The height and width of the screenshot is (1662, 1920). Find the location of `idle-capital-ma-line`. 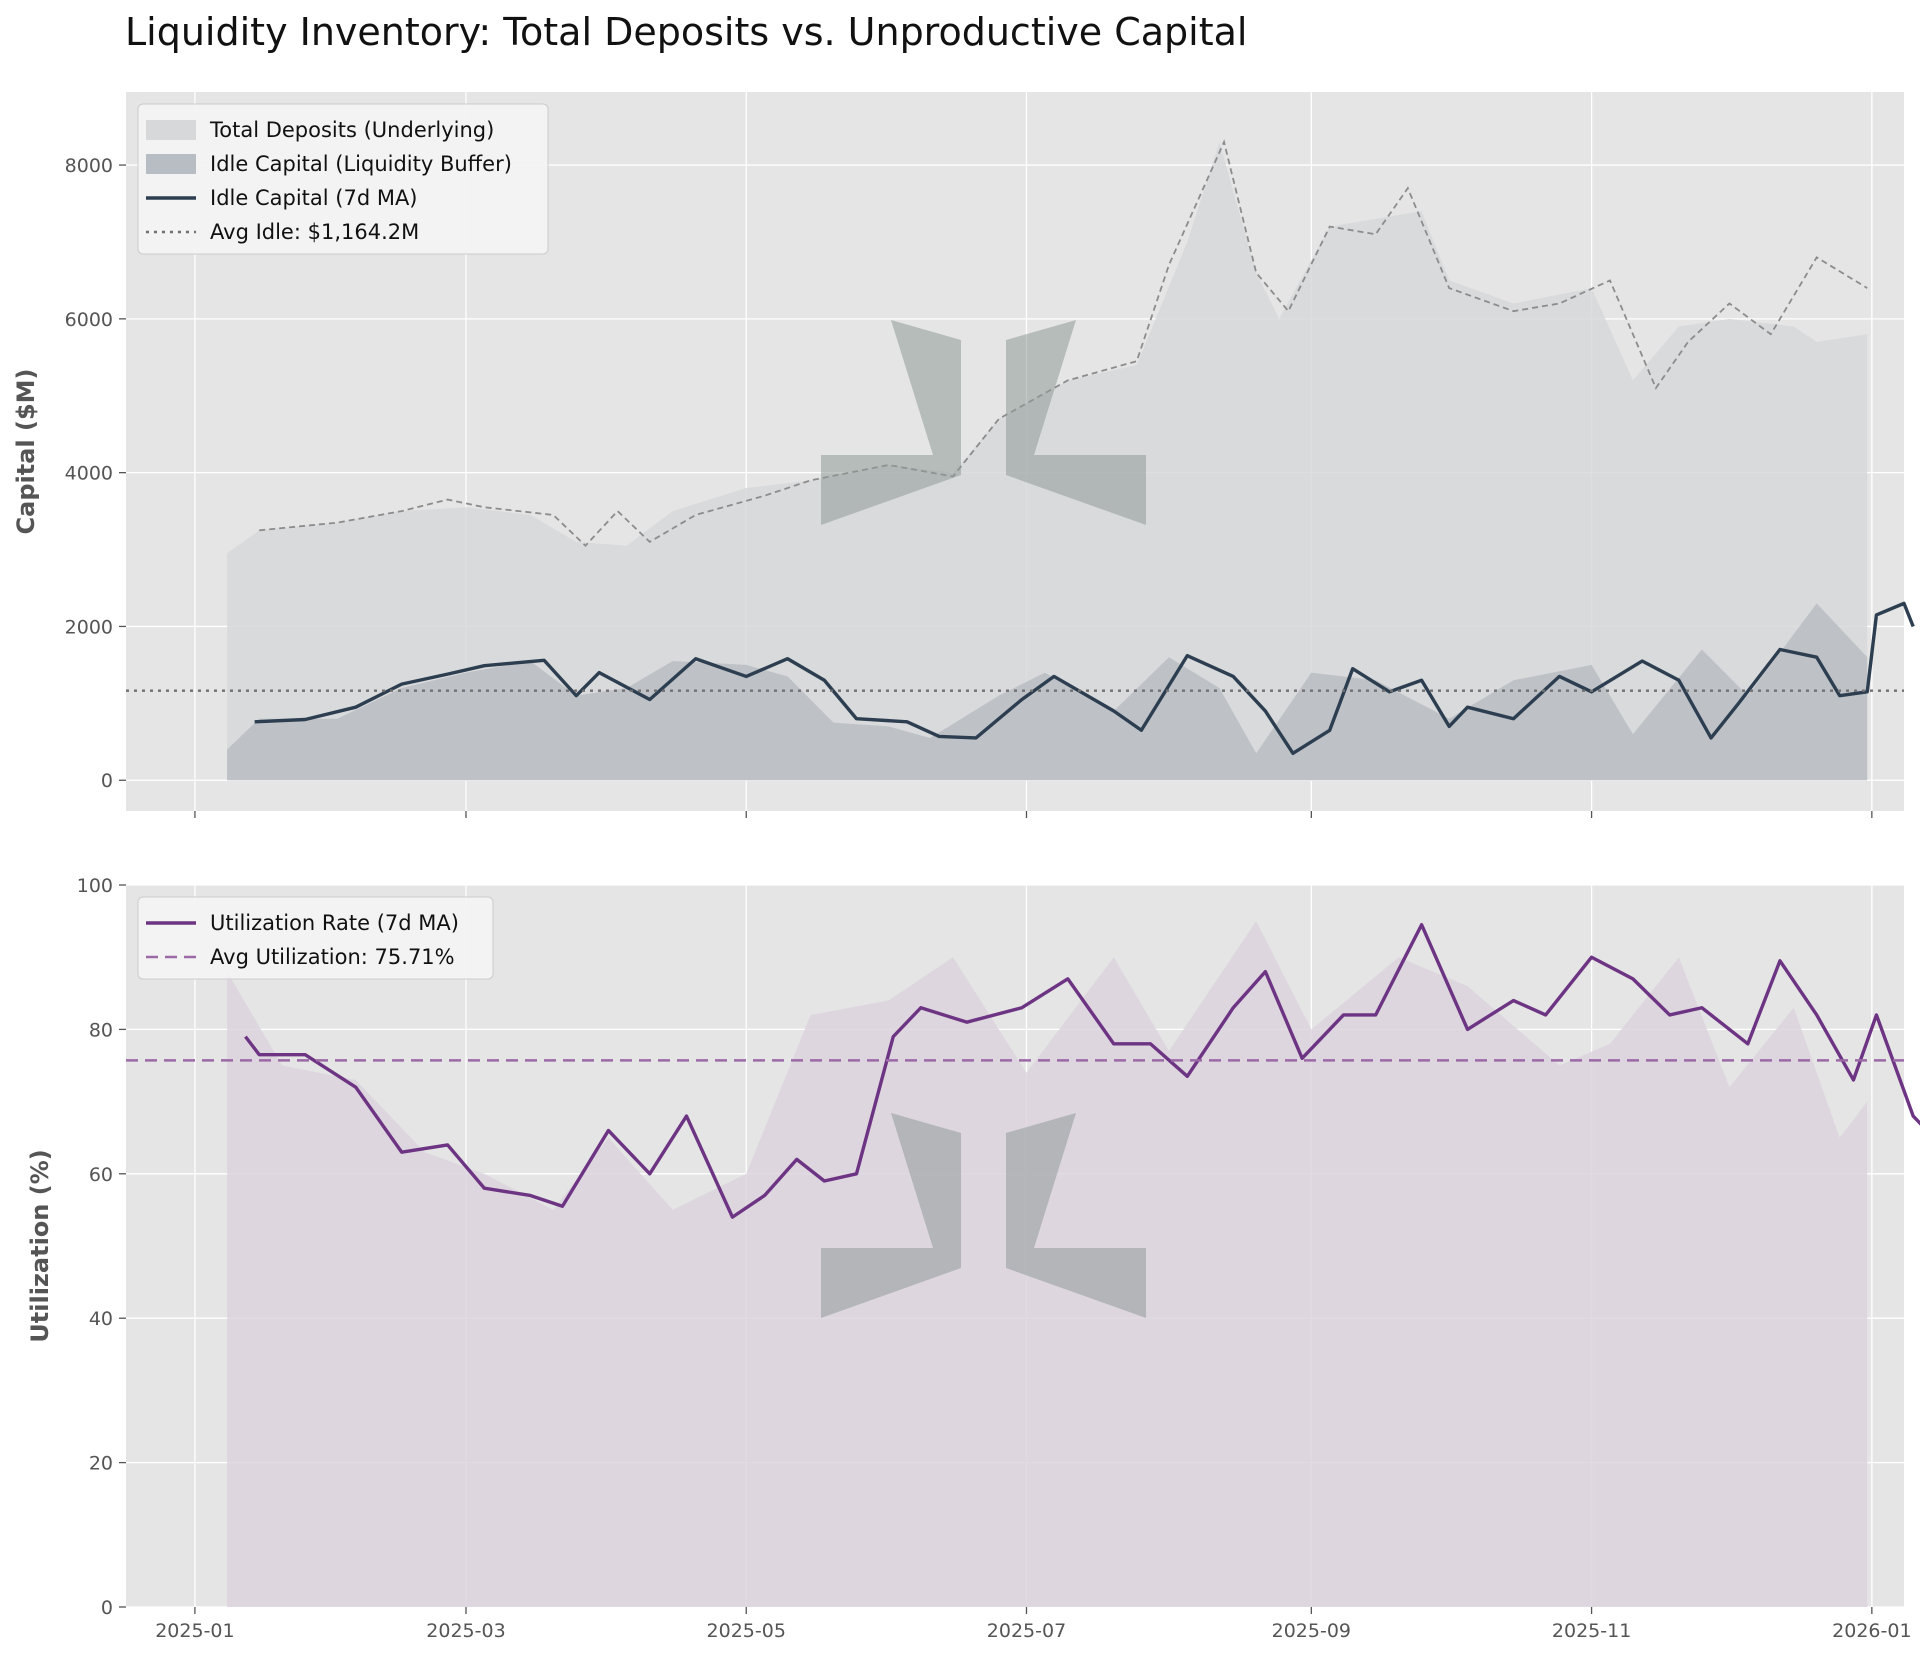

idle-capital-ma-line is located at coordinates (1084, 678).